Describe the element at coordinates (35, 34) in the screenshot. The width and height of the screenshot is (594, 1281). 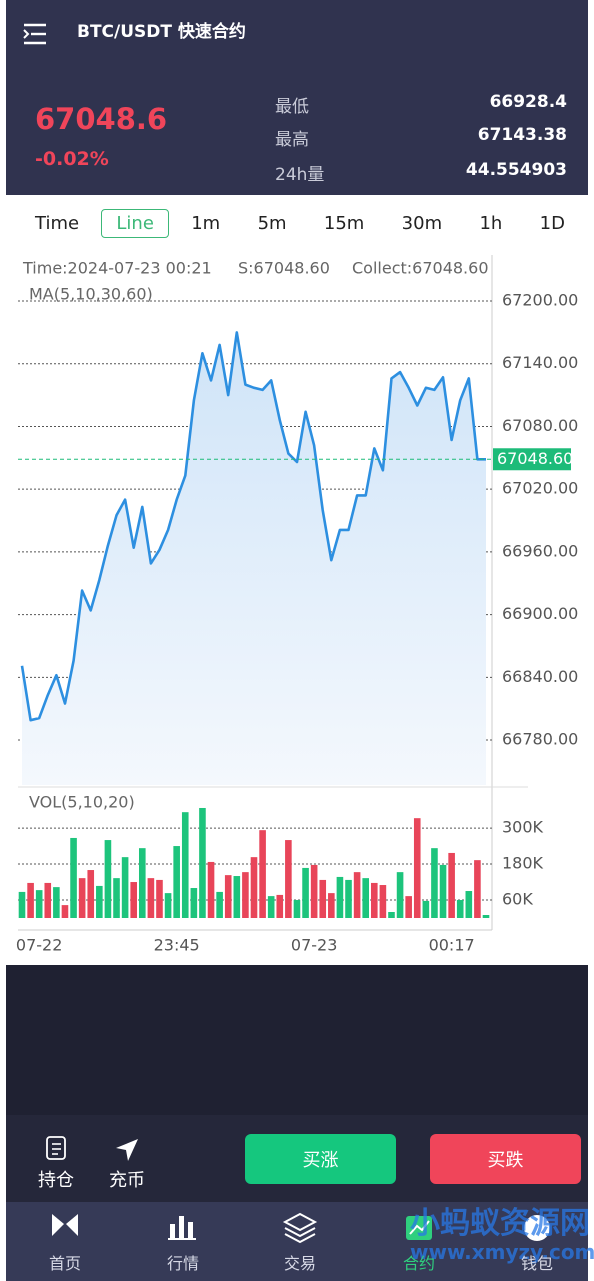
I see `menu-icon` at that location.